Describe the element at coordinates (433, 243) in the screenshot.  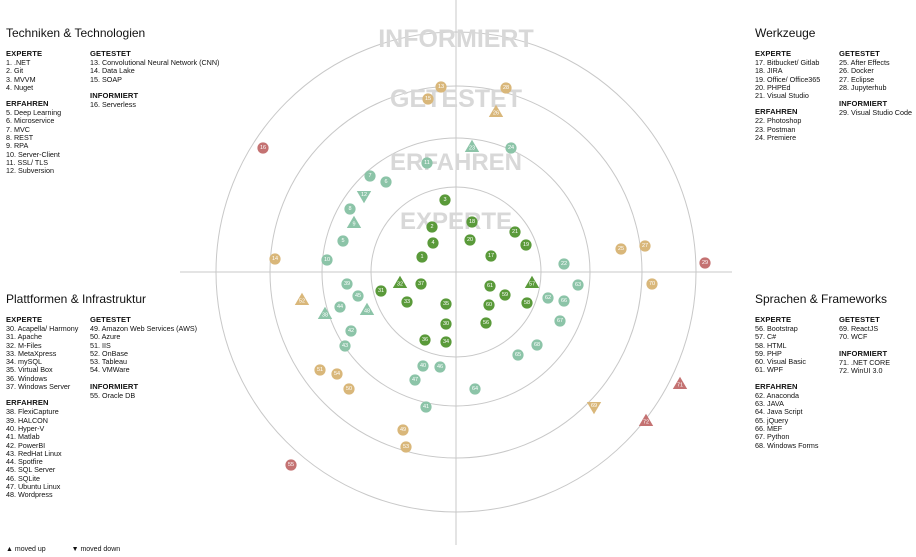
I see `blip-4: 4` at that location.